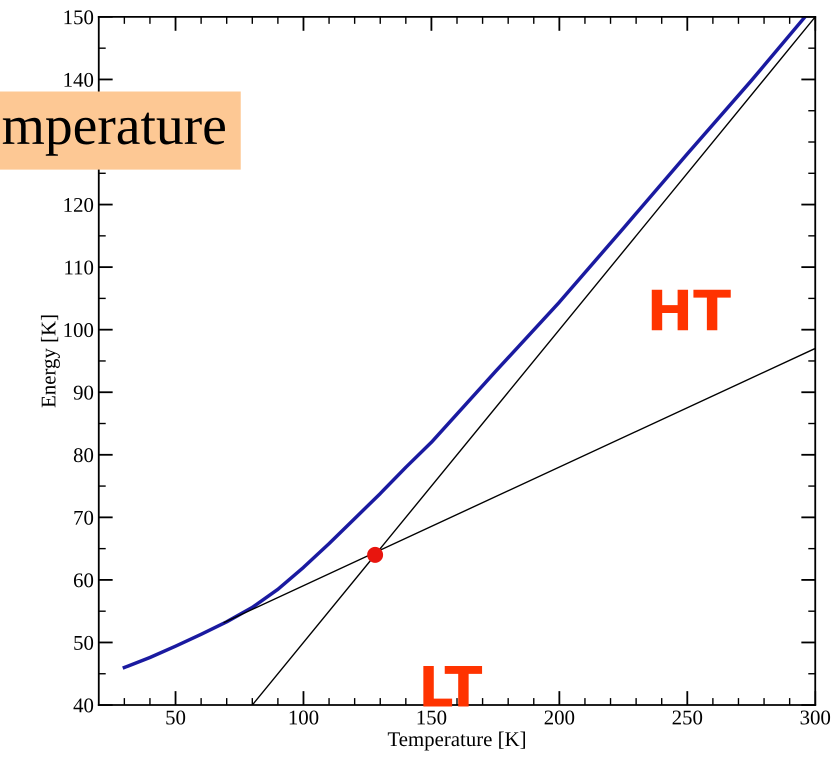  I want to click on annotation: mperature, so click(113, 134).